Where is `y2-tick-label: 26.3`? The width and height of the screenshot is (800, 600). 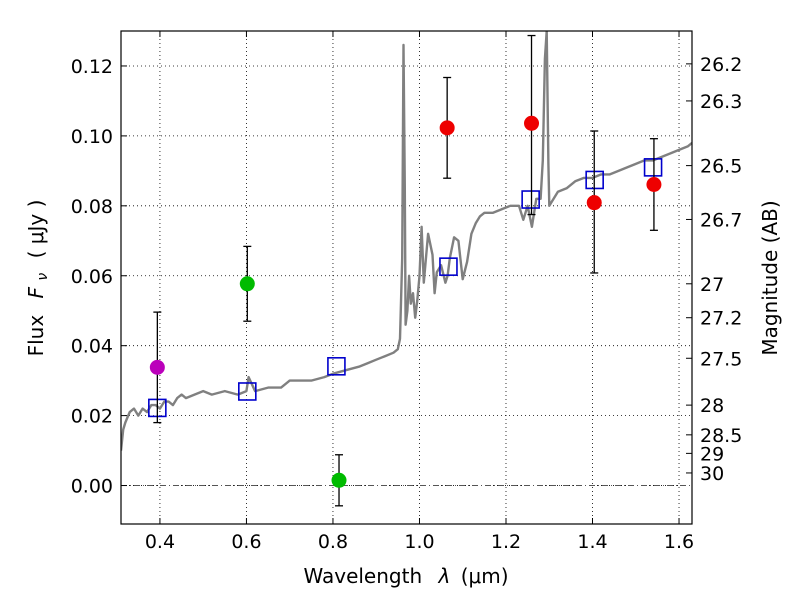
y2-tick-label: 26.3 is located at coordinates (721, 102).